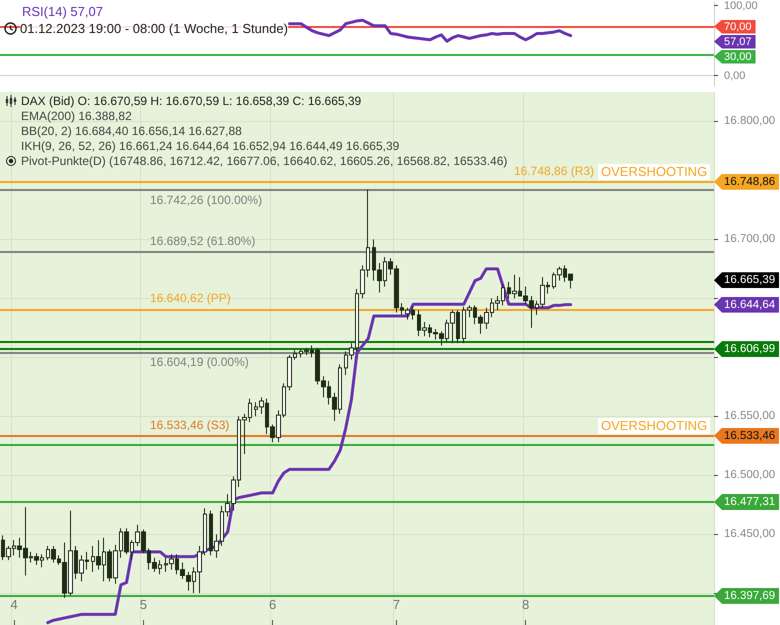 Image resolution: width=780 pixels, height=625 pixels. I want to click on y-tick-label: 16.477,31, so click(747, 502).